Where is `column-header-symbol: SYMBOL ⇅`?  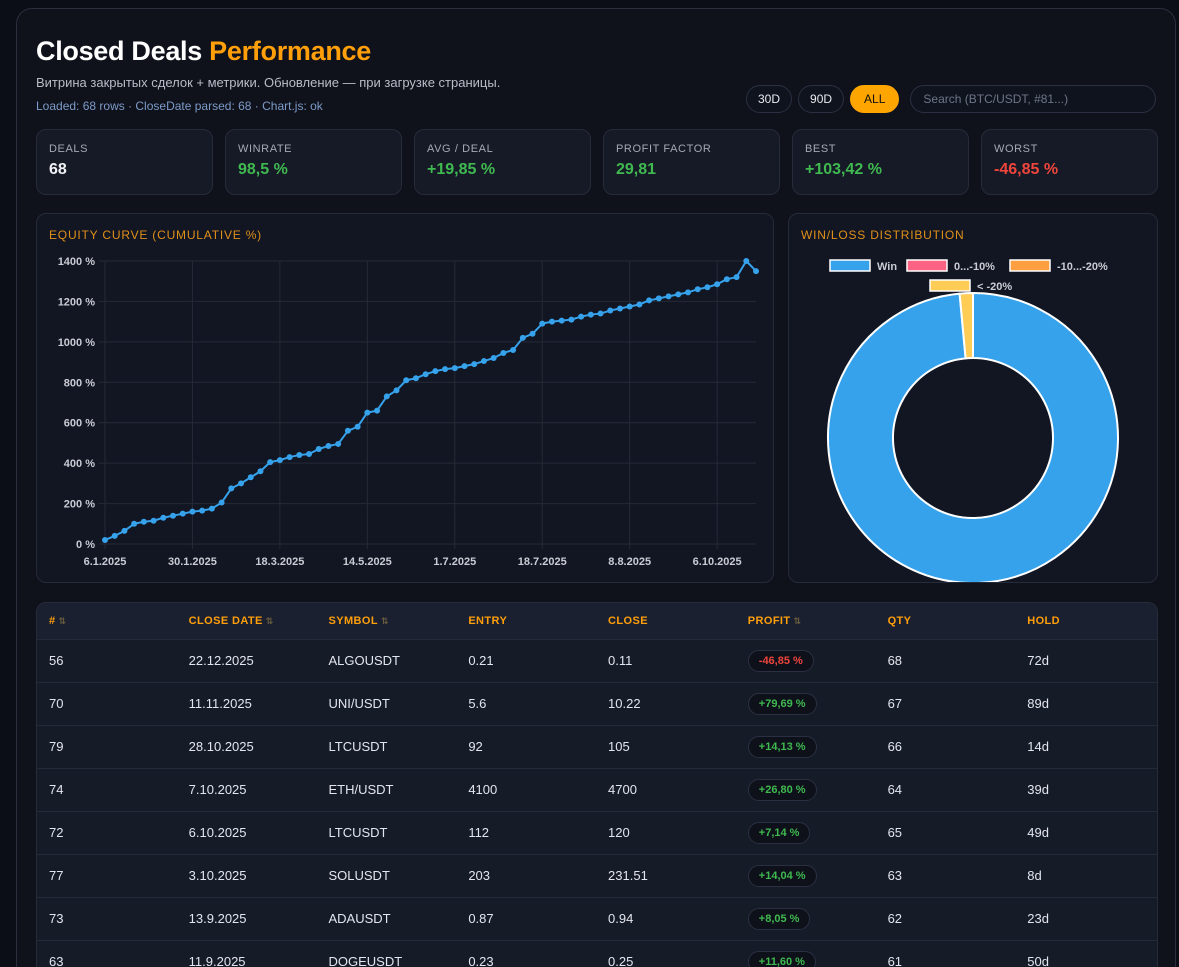 column-header-symbol: SYMBOL ⇅ is located at coordinates (386, 621).